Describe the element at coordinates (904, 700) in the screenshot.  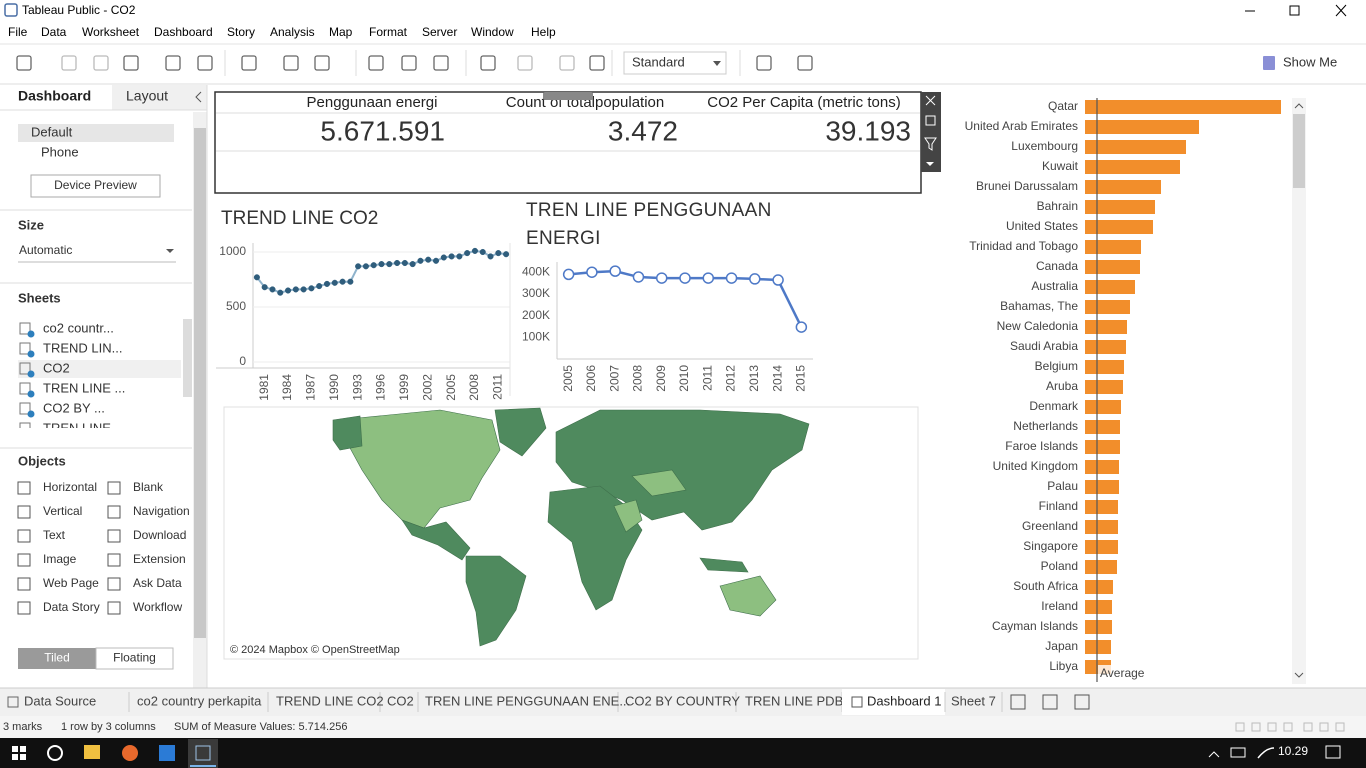
I see `sheet-tab: Dashboard 1` at that location.